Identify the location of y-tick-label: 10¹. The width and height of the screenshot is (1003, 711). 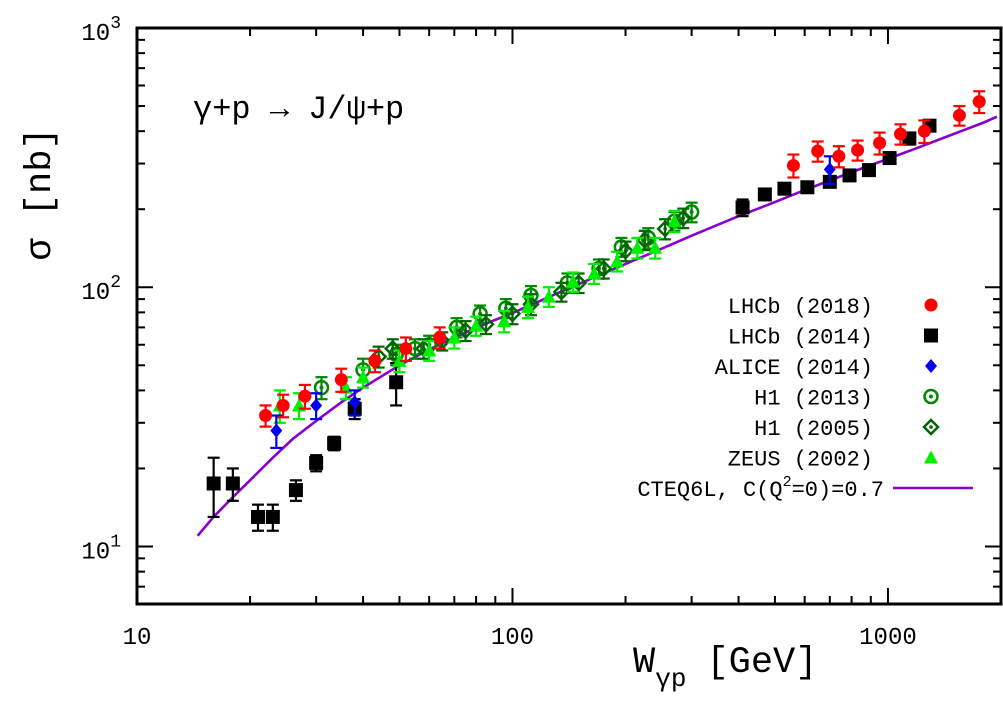
(101, 549).